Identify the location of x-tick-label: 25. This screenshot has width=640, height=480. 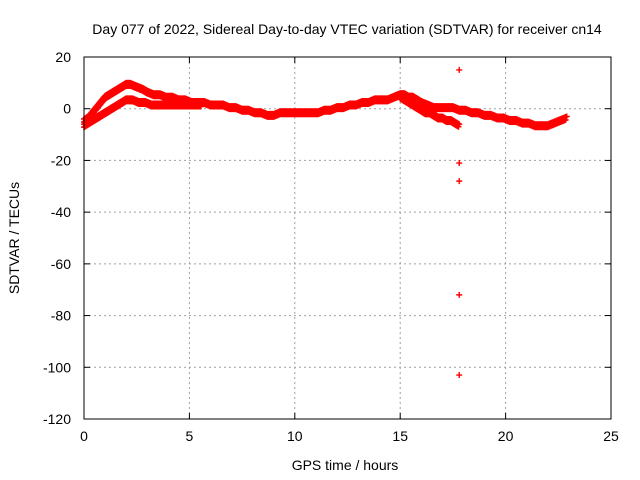
(611, 436).